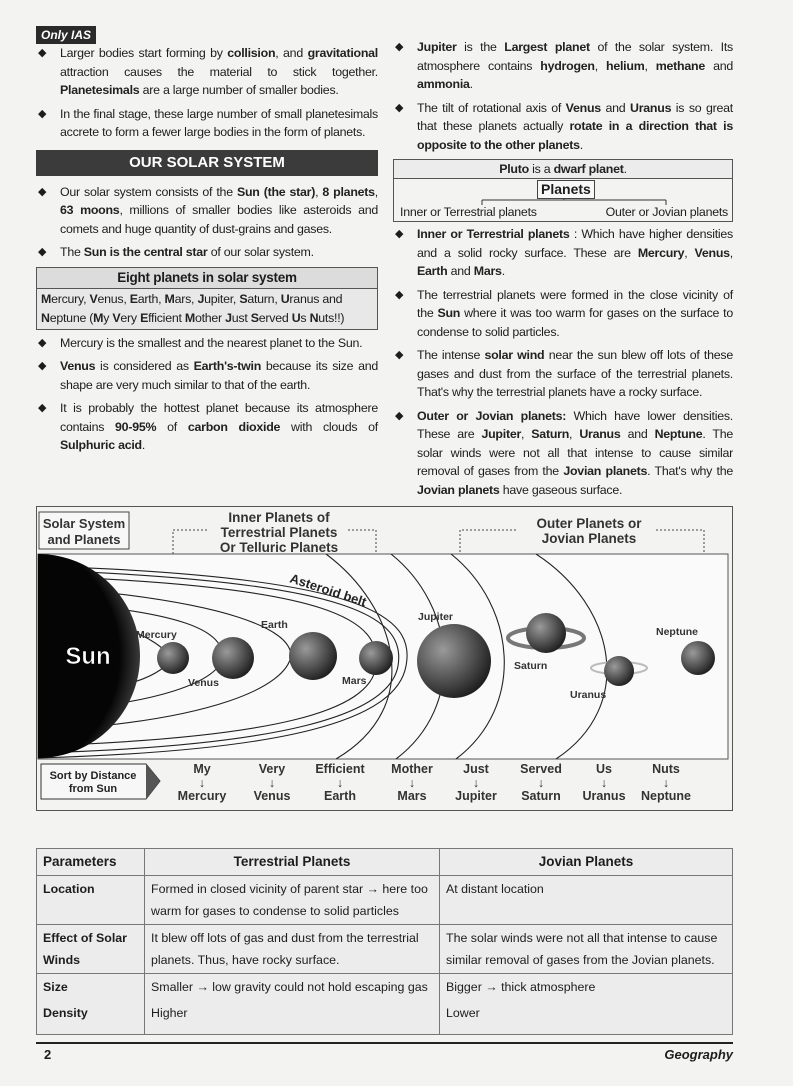 Image resolution: width=793 pixels, height=1086 pixels. I want to click on inner-label-1: Inner Planets of, so click(279, 517).